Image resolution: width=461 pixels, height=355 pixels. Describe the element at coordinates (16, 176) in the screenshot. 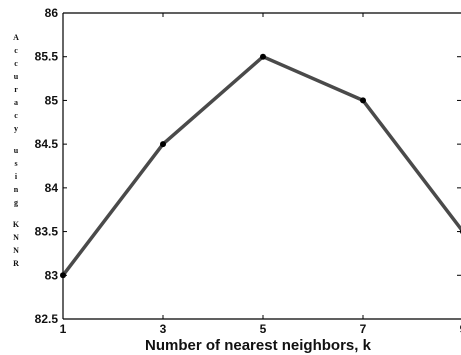

I see `y-axis-label-letter: i` at that location.